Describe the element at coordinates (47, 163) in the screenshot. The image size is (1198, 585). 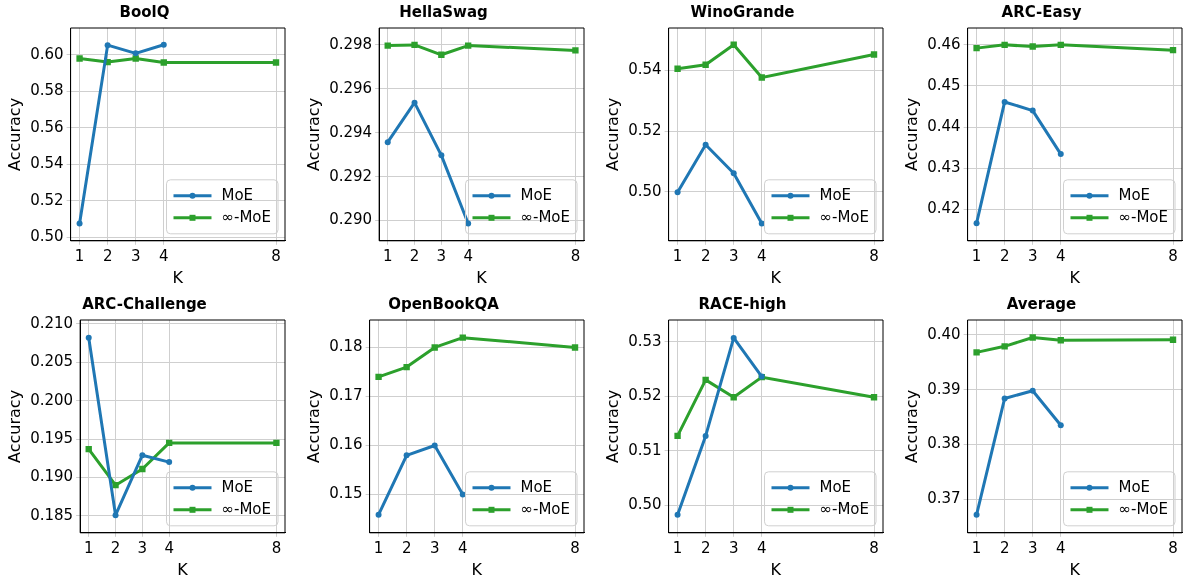
I see `y-tick-label: 0.54` at that location.